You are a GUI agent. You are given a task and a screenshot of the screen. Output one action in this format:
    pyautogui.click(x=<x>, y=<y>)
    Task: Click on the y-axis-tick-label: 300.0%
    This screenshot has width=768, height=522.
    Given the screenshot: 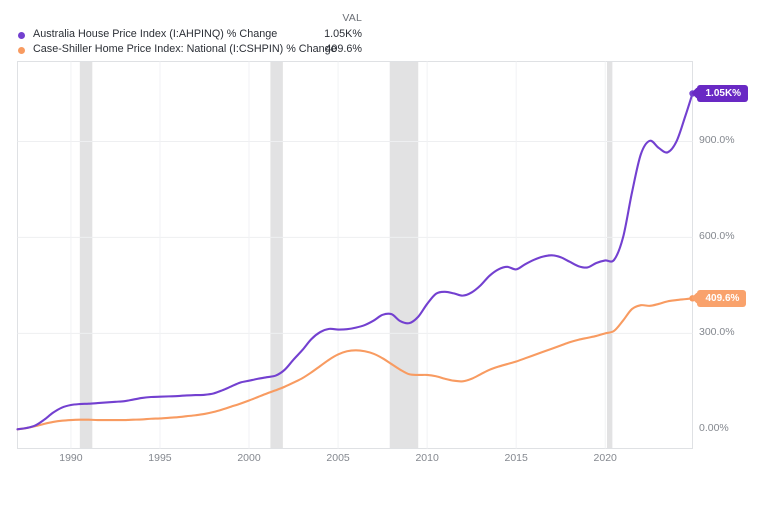 What is the action you would take?
    pyautogui.click(x=717, y=332)
    